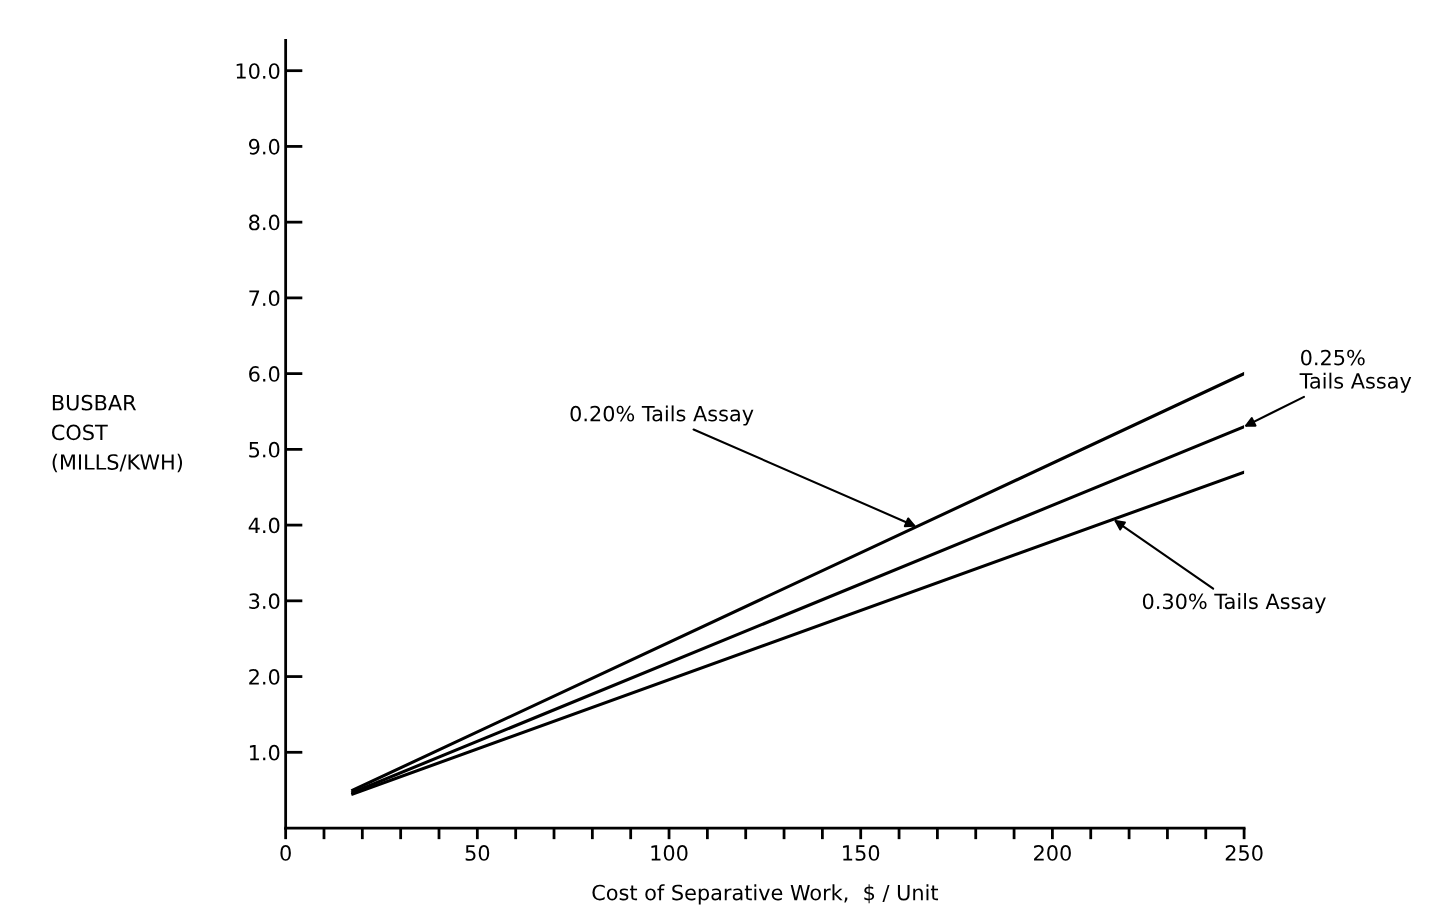 The height and width of the screenshot is (918, 1450). I want to click on x-tick-label: 50, so click(477, 853).